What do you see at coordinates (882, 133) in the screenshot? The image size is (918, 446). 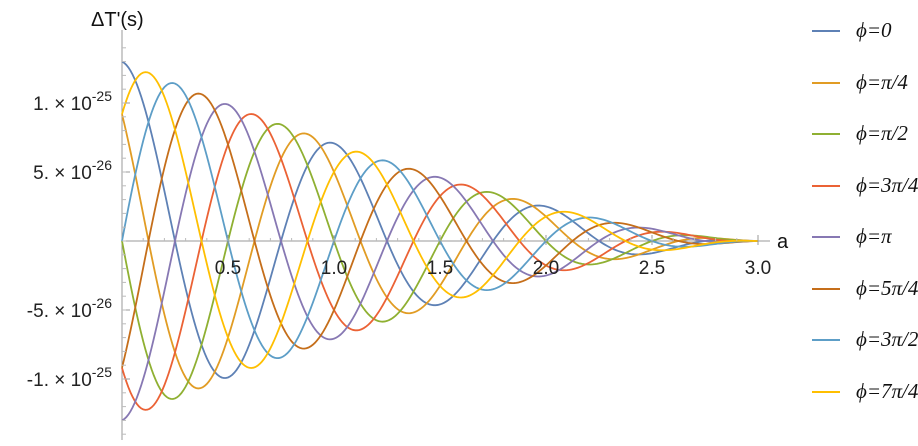 I see `legend-label: ϕ=π/2` at bounding box center [882, 133].